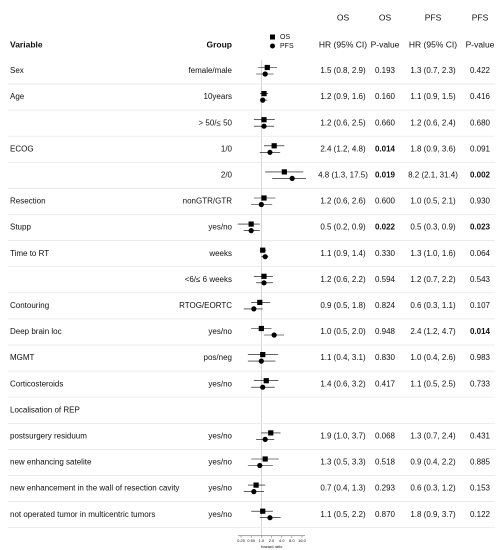 The height and width of the screenshot is (550, 498). Describe the element at coordinates (343, 122) in the screenshot. I see `hr-ci: 1.2 (0.6, 2.5)` at that location.